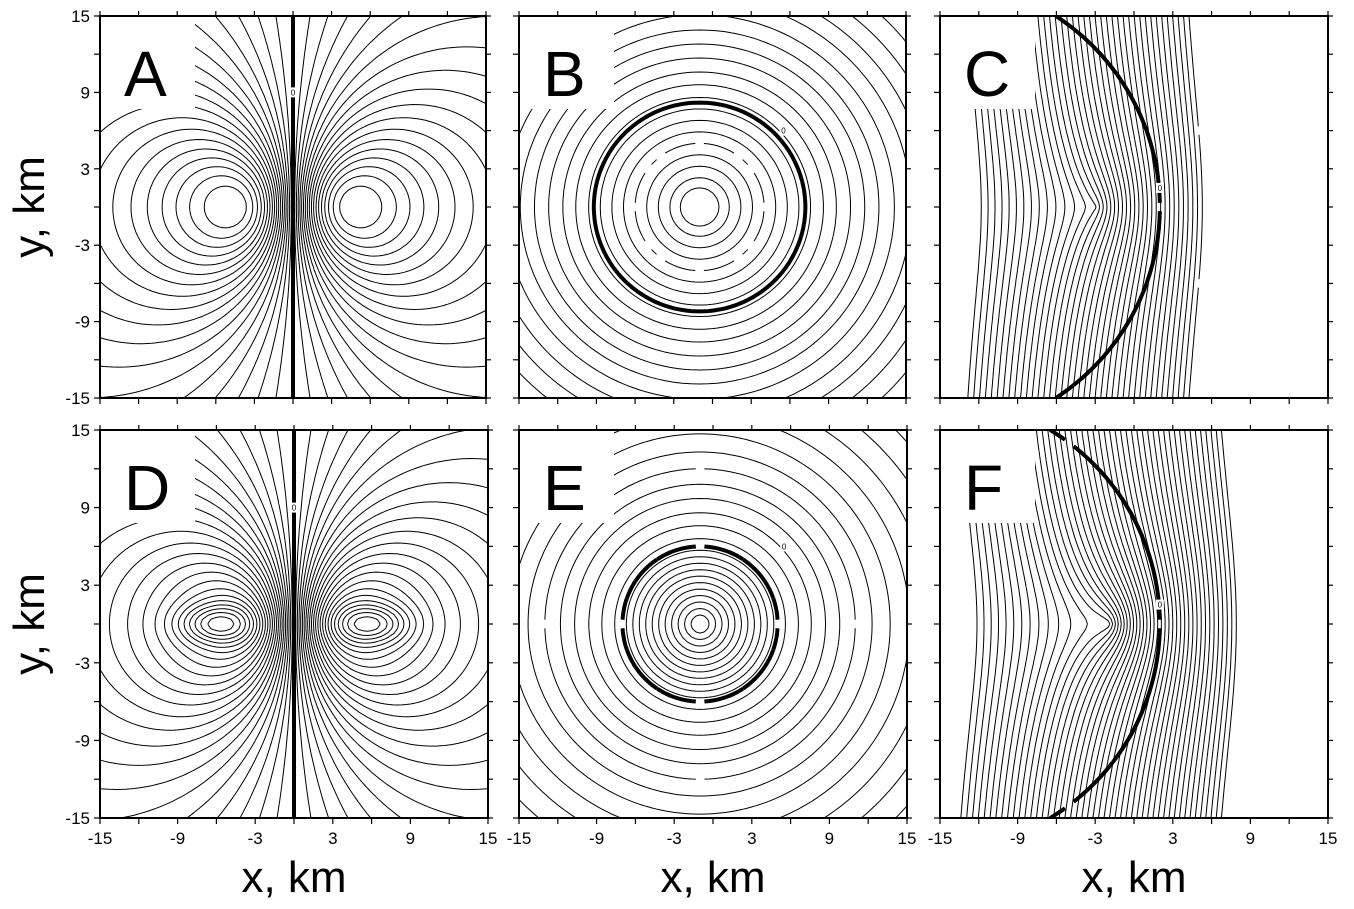  What do you see at coordinates (564, 74) in the screenshot?
I see `panel-letter: B` at bounding box center [564, 74].